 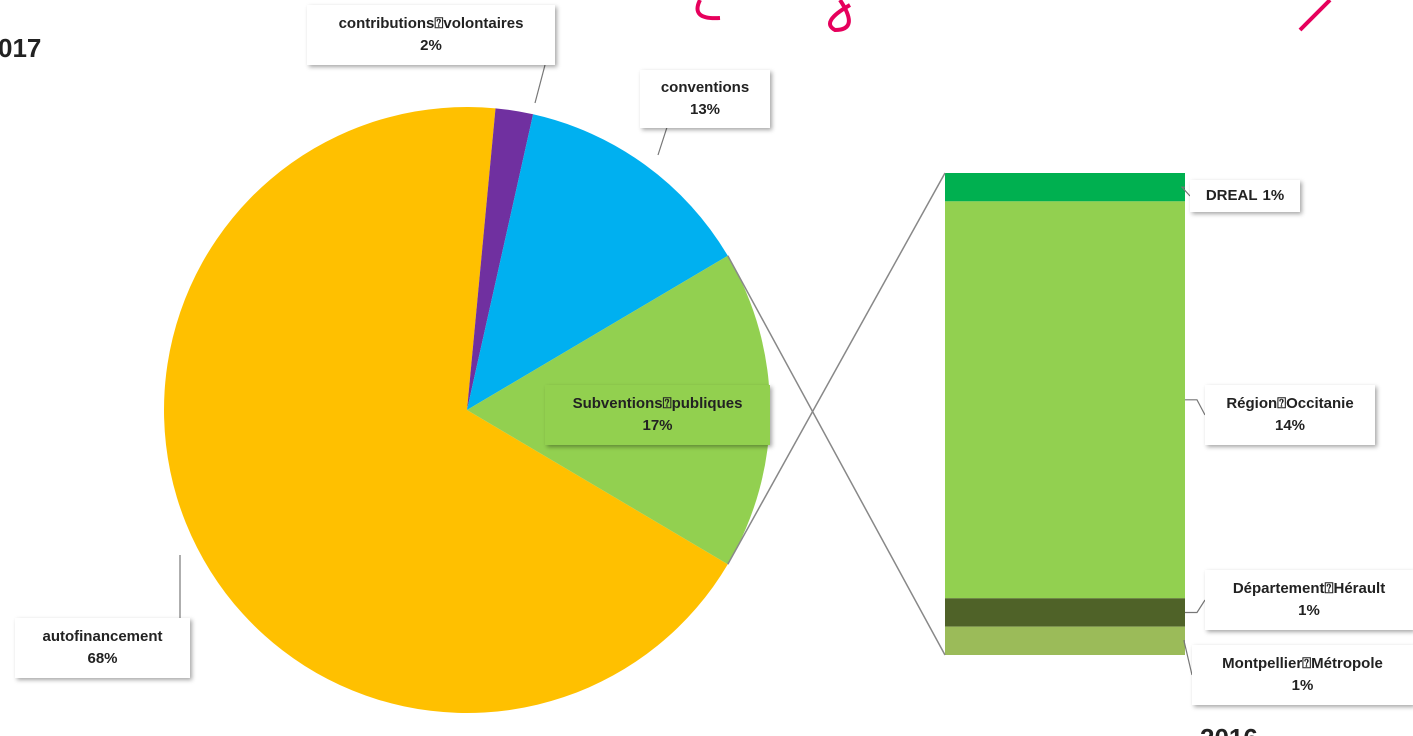 What do you see at coordinates (1289, 403) in the screenshot?
I see `label-name: Région⍰Occitanie` at bounding box center [1289, 403].